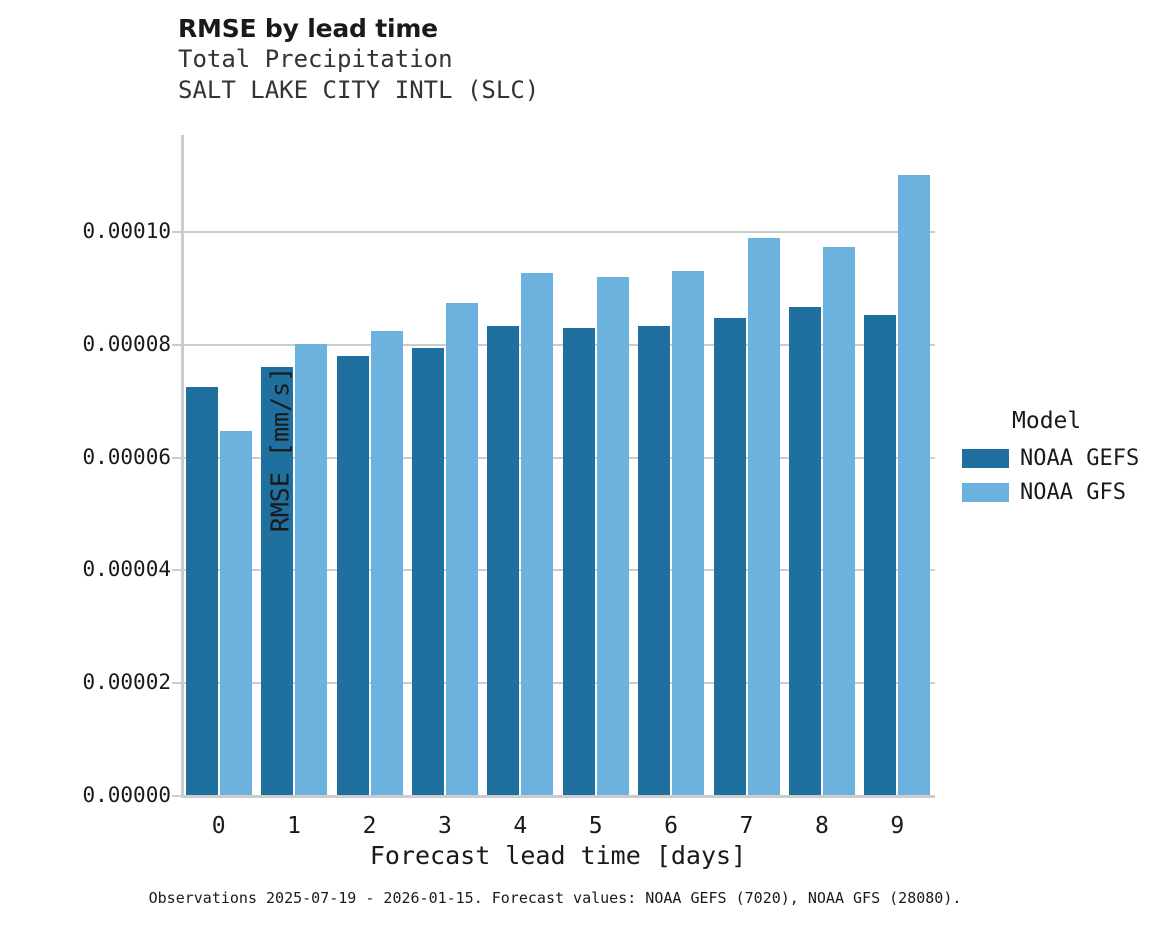  What do you see at coordinates (1073, 492) in the screenshot?
I see `legend-label-noaa-gfs: NOAA GFS` at bounding box center [1073, 492].